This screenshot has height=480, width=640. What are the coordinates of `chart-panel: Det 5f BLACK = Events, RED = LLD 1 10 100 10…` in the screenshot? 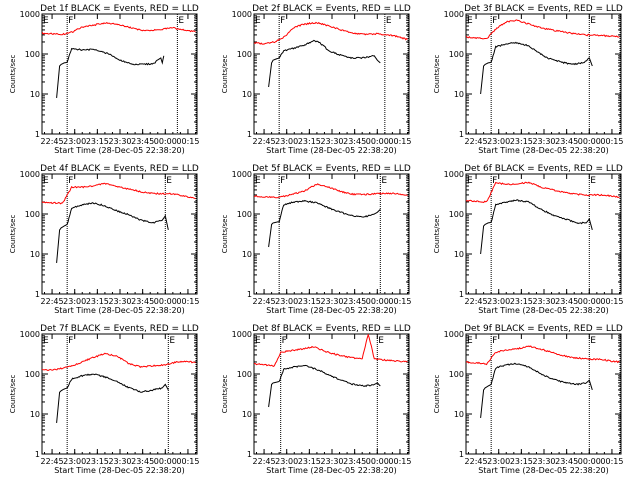 It's located at (316, 239).